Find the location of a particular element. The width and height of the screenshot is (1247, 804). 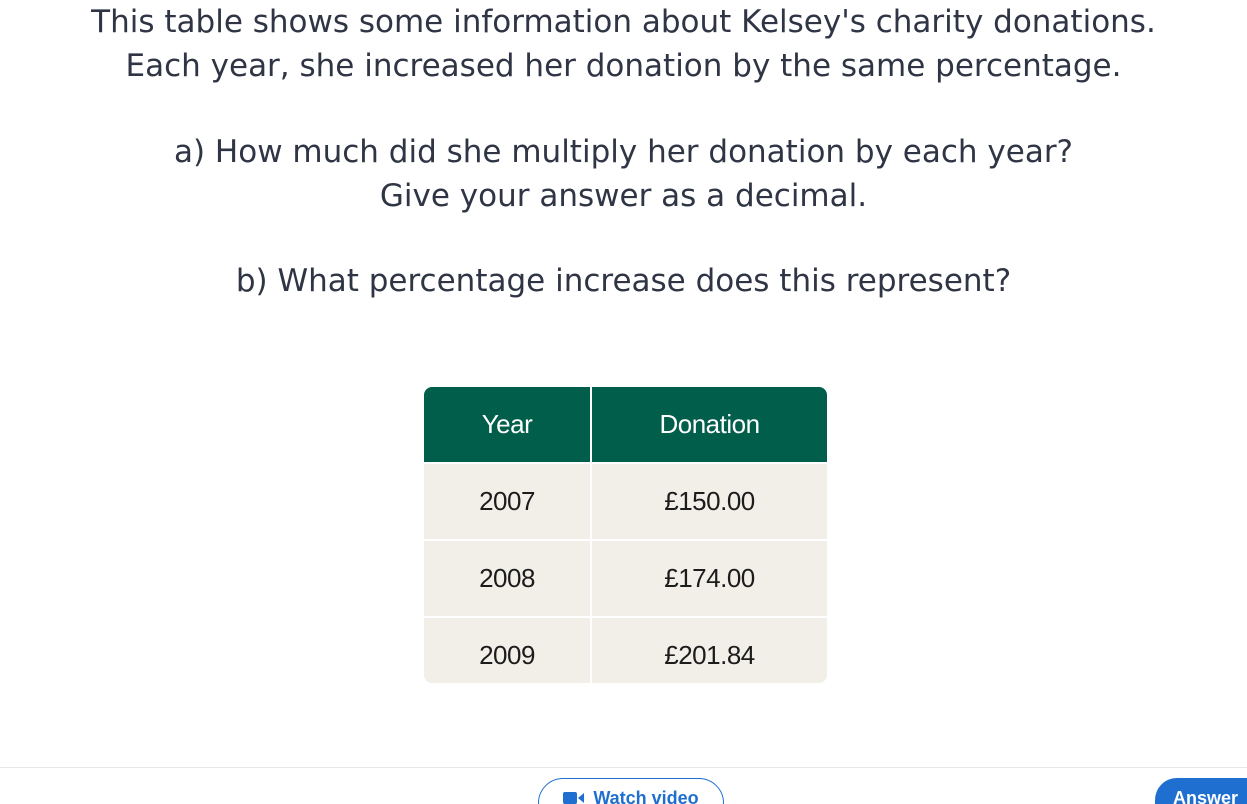

cell-donation: £201.84 is located at coordinates (709, 649).